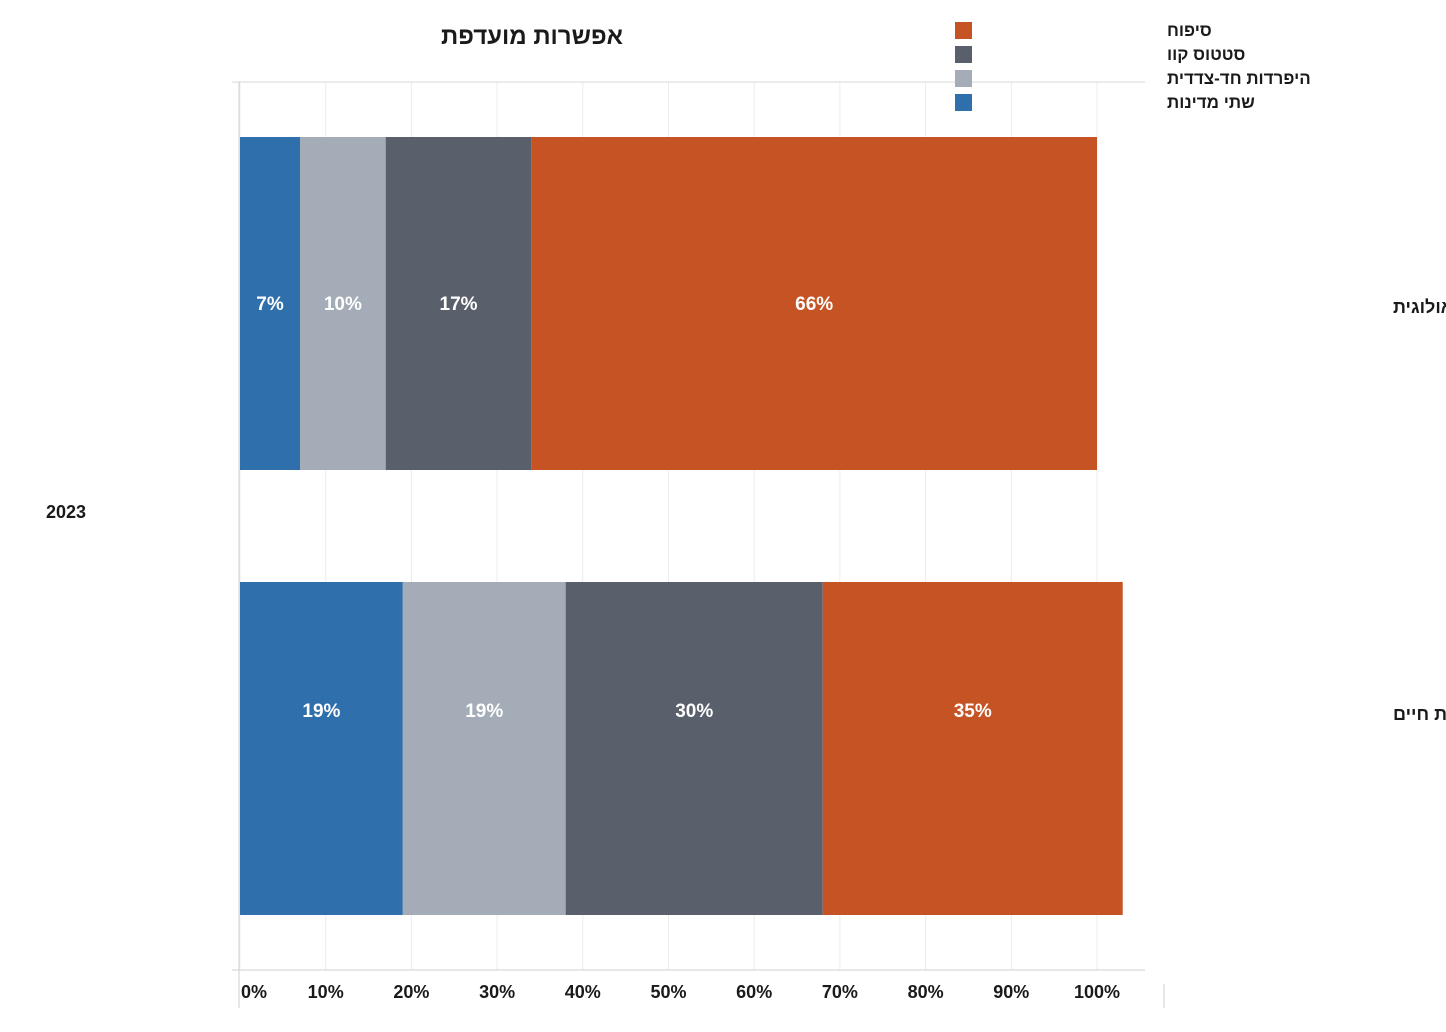 This screenshot has width=1446, height=1032. I want to click on data-label: 10%, so click(343, 304).